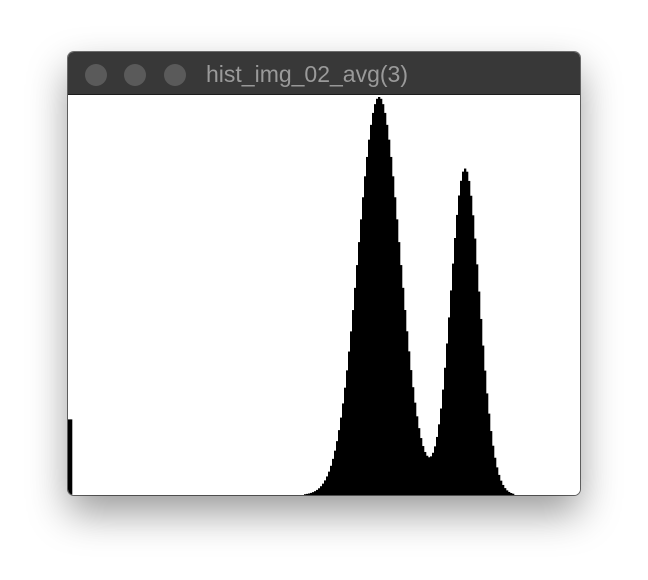 Image resolution: width=648 pixels, height=580 pixels. Describe the element at coordinates (175, 75) in the screenshot. I see `zoom-button` at that location.